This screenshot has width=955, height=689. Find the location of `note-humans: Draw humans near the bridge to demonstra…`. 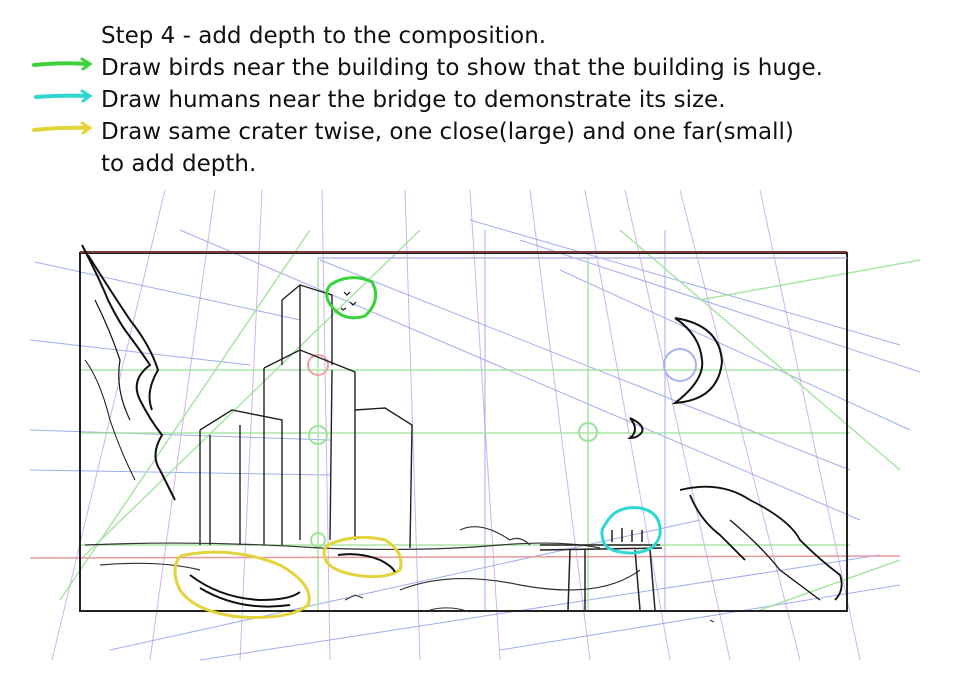

note-humans: Draw humans near the bridge to demonstra… is located at coordinates (413, 100).